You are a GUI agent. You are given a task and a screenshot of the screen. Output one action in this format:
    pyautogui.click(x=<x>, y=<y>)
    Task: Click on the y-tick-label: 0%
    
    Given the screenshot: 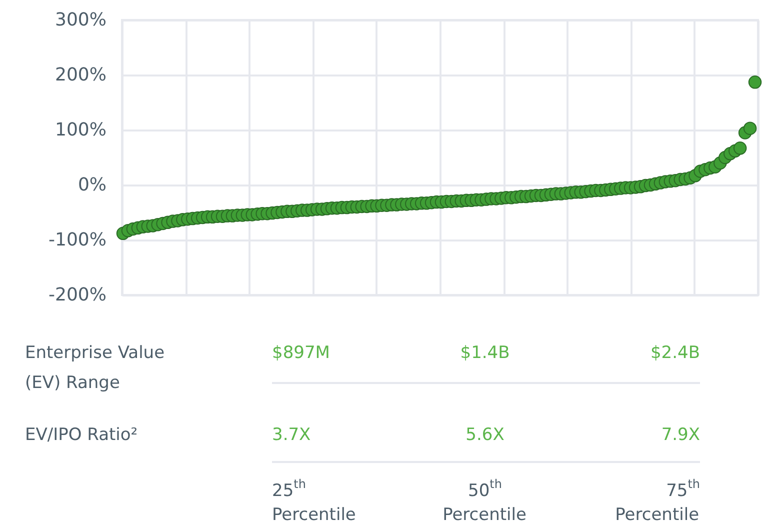 What is the action you would take?
    pyautogui.click(x=92, y=185)
    